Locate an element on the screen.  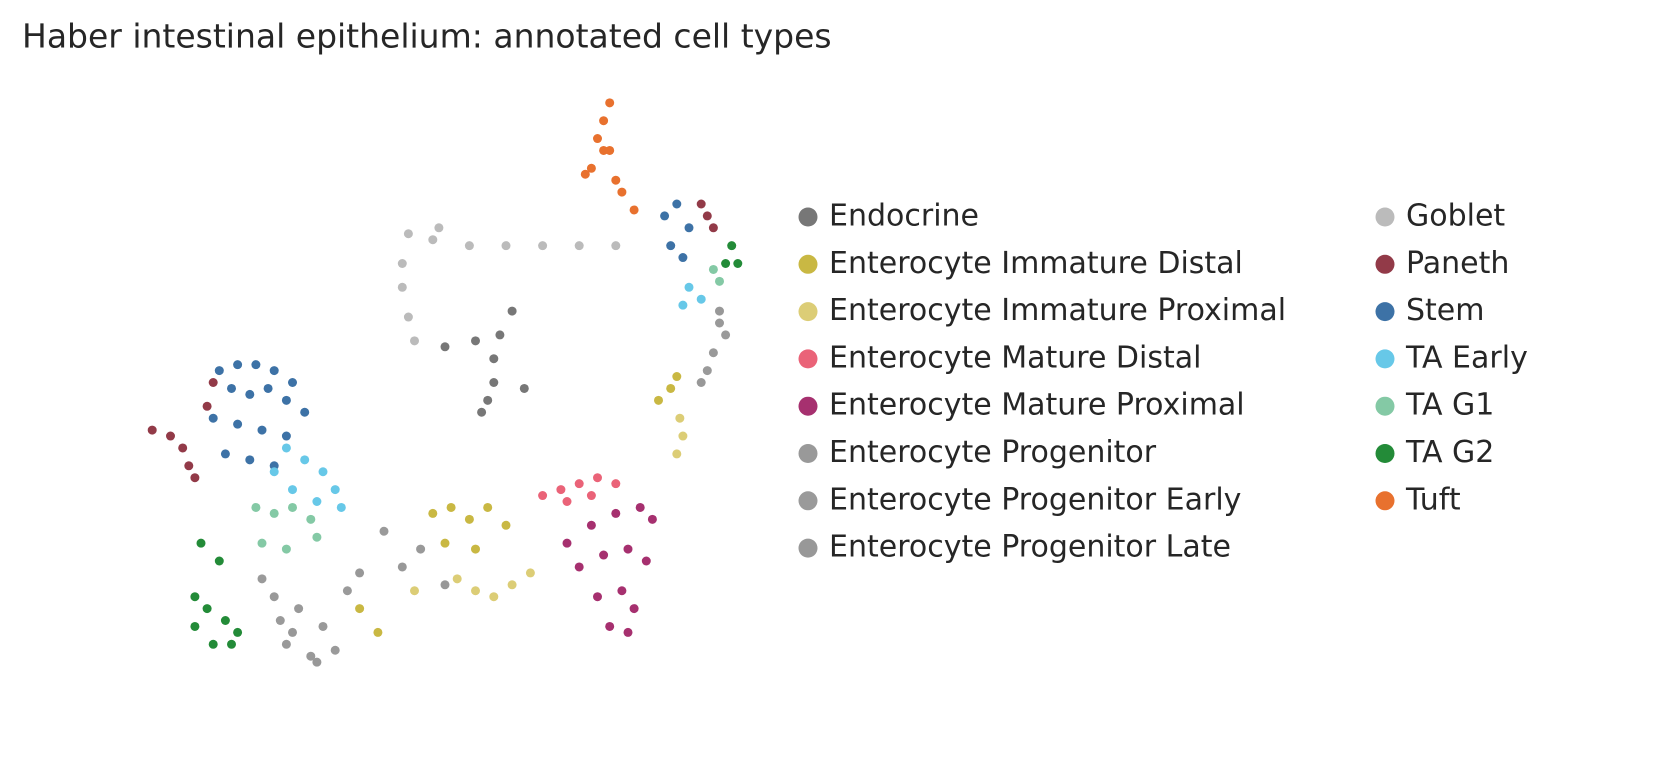
legend-label: Enterocyte Progenitor is located at coordinates (993, 452).